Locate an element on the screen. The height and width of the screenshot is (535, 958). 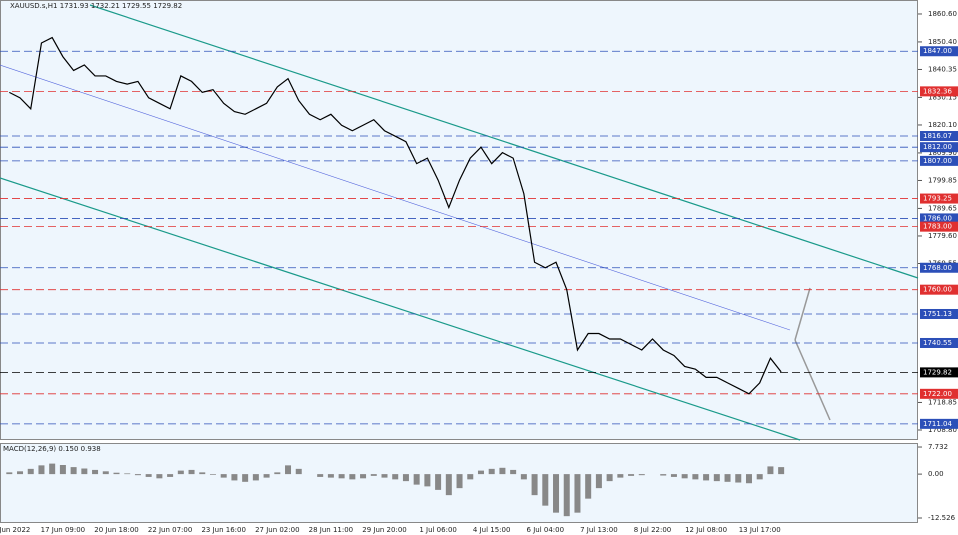
x-tick-label: 28 Jun 11:00 is located at coordinates (331, 530).